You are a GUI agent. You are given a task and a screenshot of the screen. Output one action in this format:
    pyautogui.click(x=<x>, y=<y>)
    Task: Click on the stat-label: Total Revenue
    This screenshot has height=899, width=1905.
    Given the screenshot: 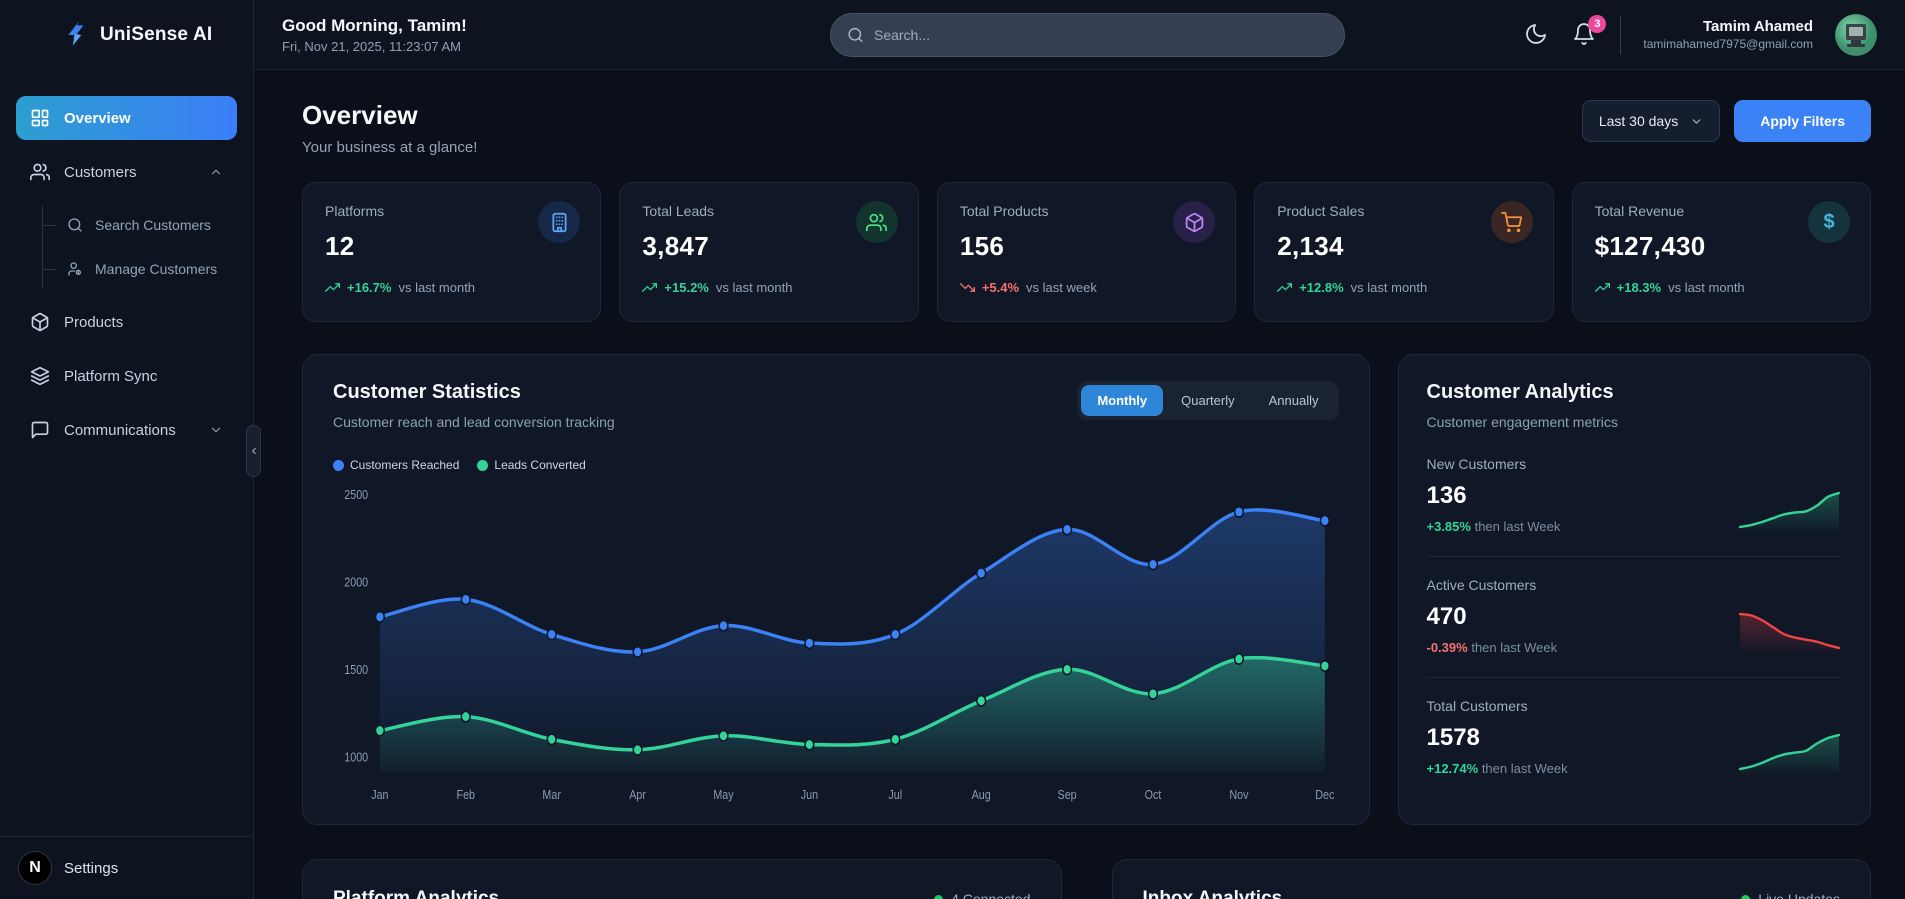 What is the action you would take?
    pyautogui.click(x=1639, y=211)
    